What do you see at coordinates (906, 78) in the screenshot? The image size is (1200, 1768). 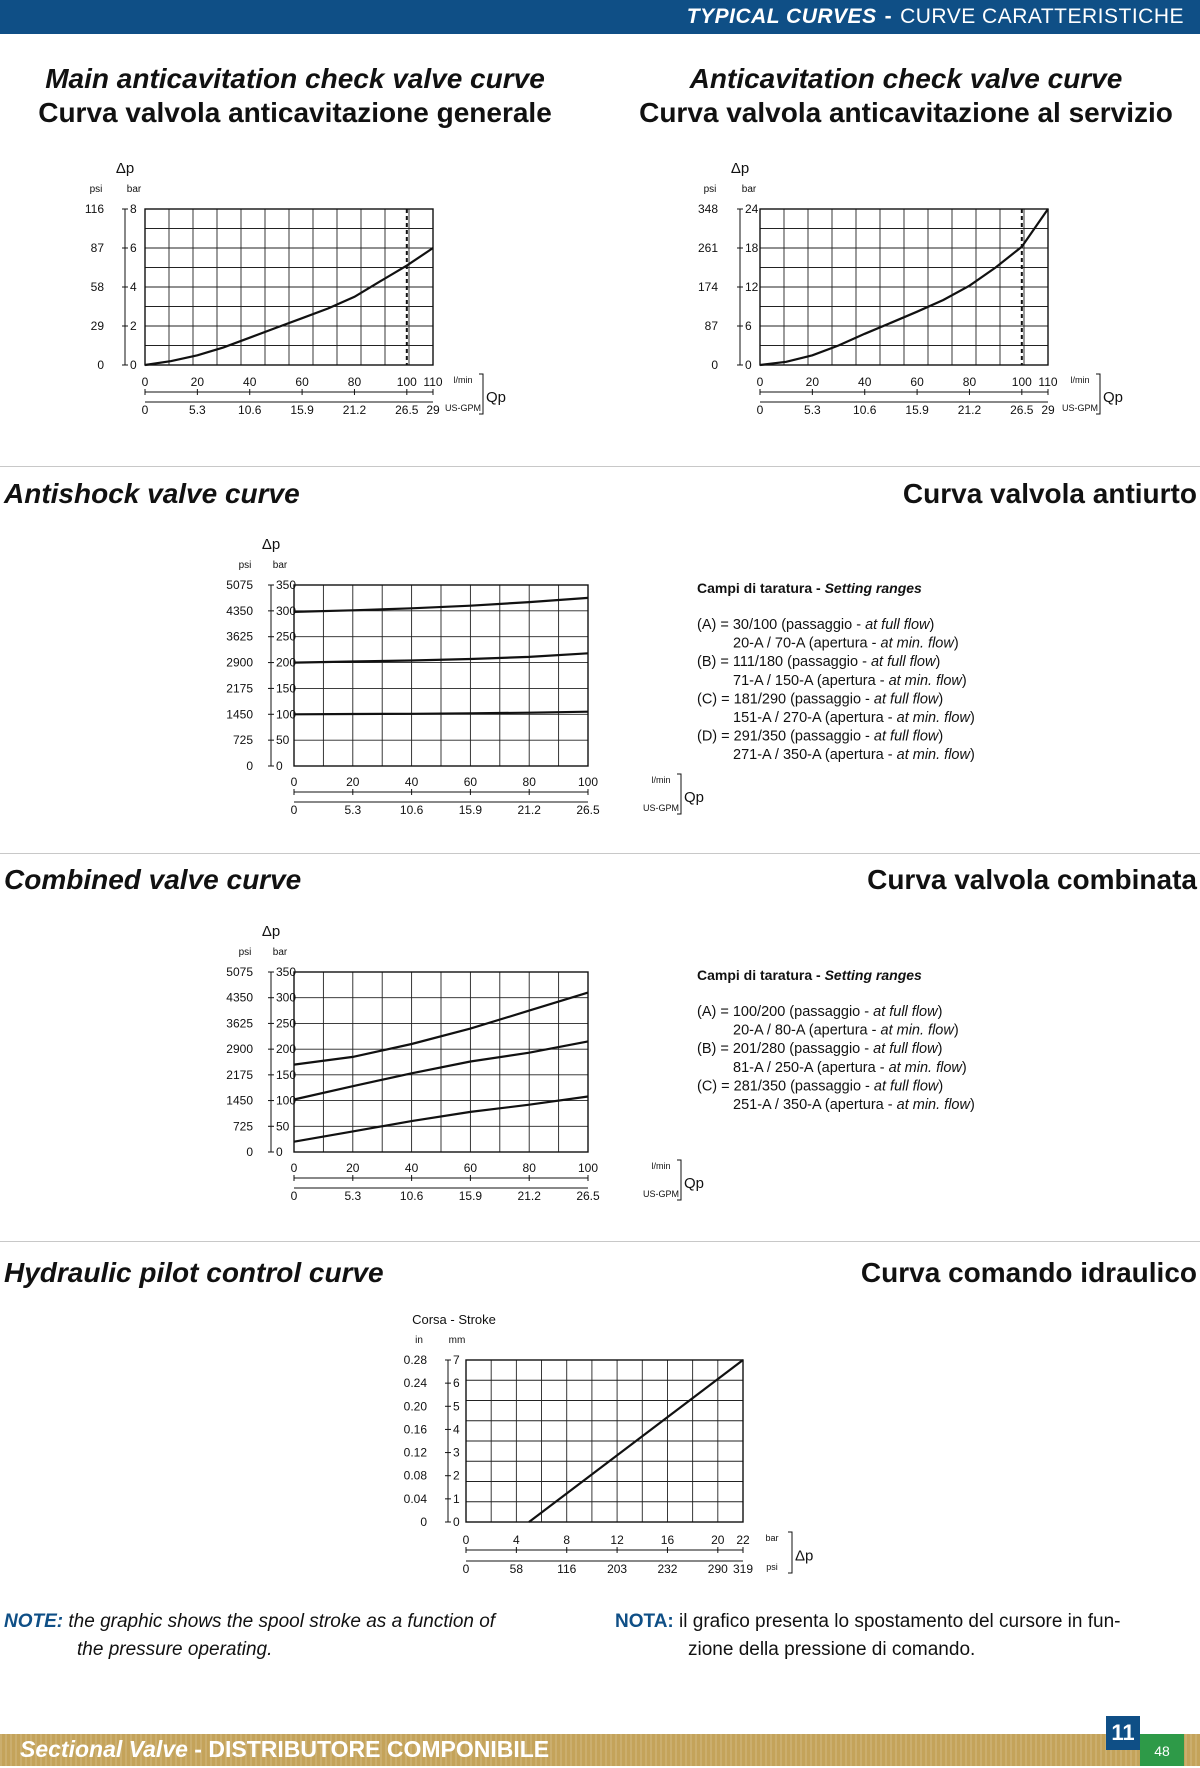 I see `title-en: Anticavitation check valve curve` at bounding box center [906, 78].